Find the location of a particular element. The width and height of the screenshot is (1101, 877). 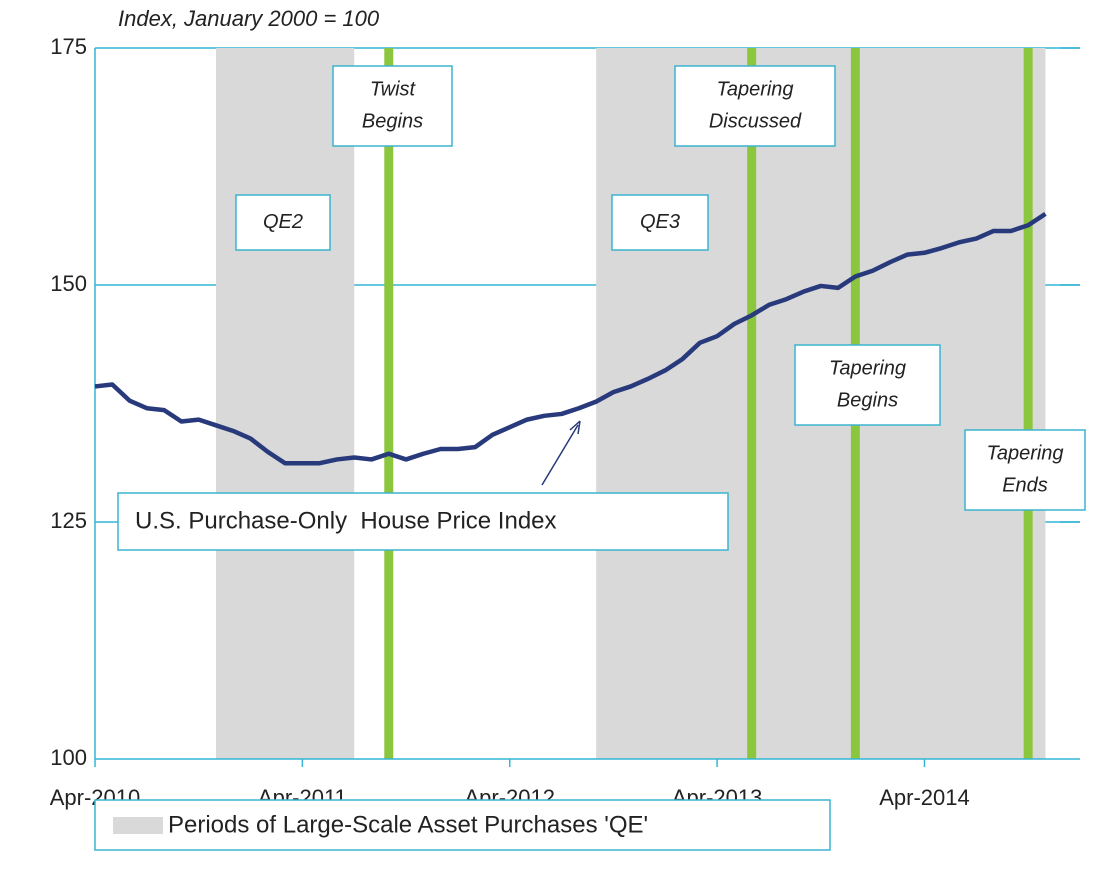

y-tick-label: 175 is located at coordinates (68, 46).